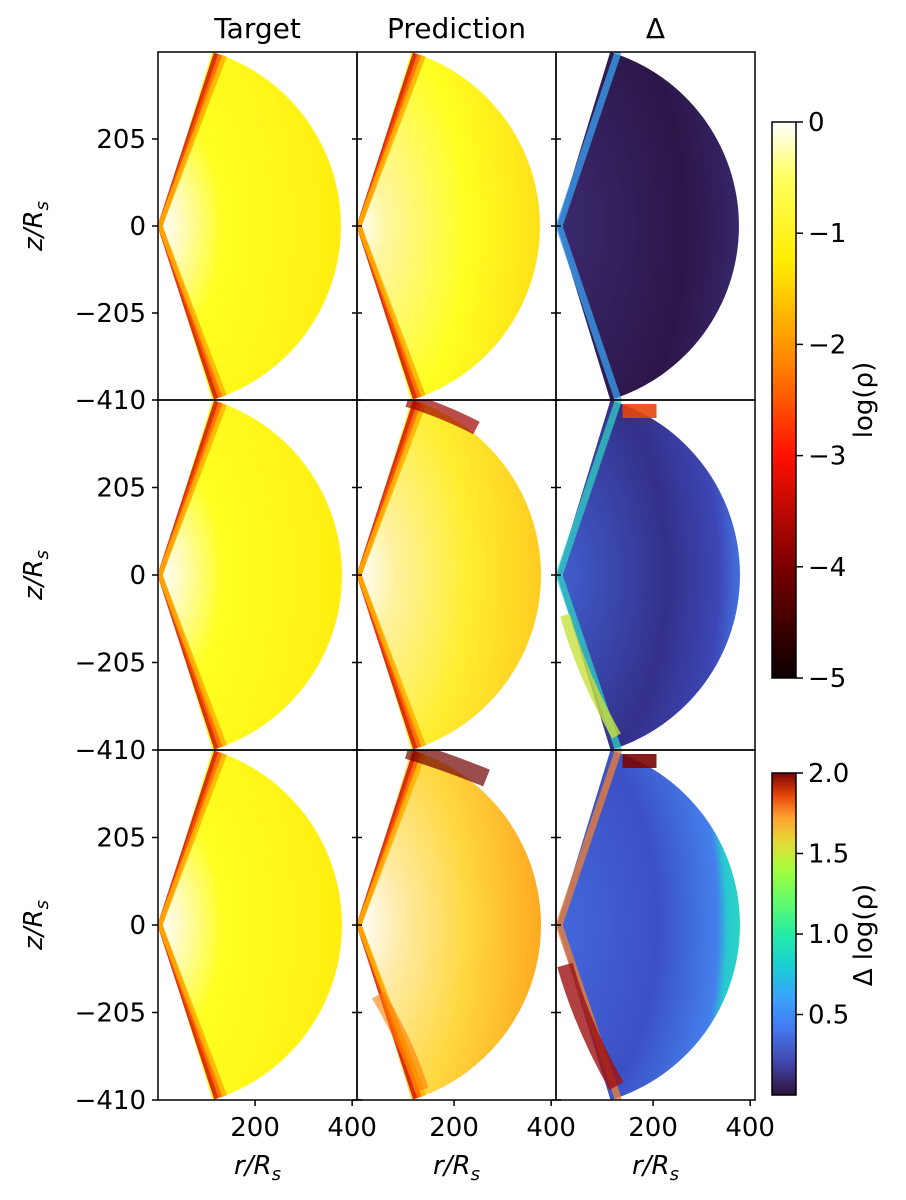 This screenshot has height=1200, width=906. I want to click on column-title-1: Target, so click(257, 28).